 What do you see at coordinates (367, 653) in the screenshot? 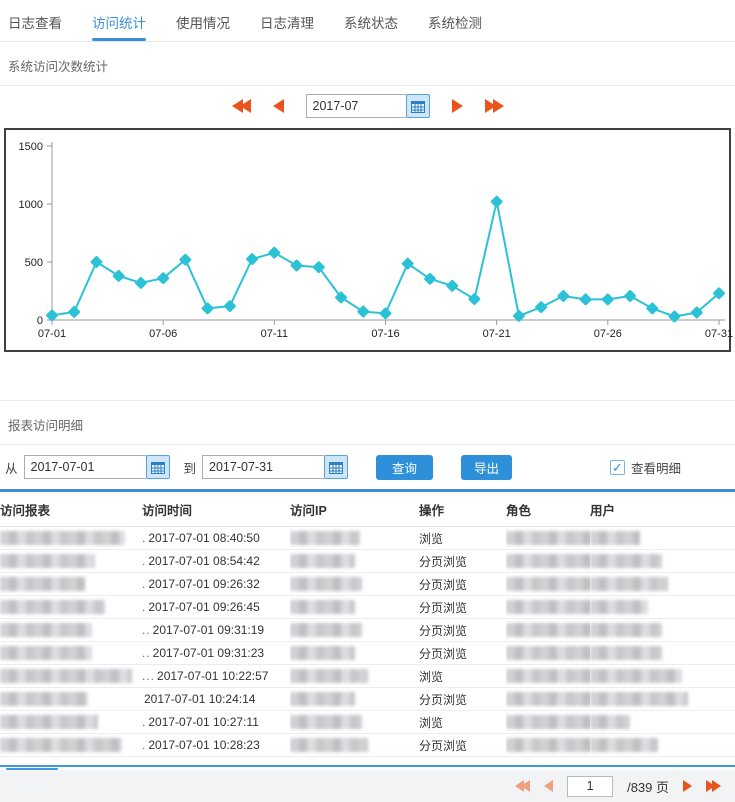
I see `table-row: .. 2017-07-01 09:31:23 分页浏览` at bounding box center [367, 653].